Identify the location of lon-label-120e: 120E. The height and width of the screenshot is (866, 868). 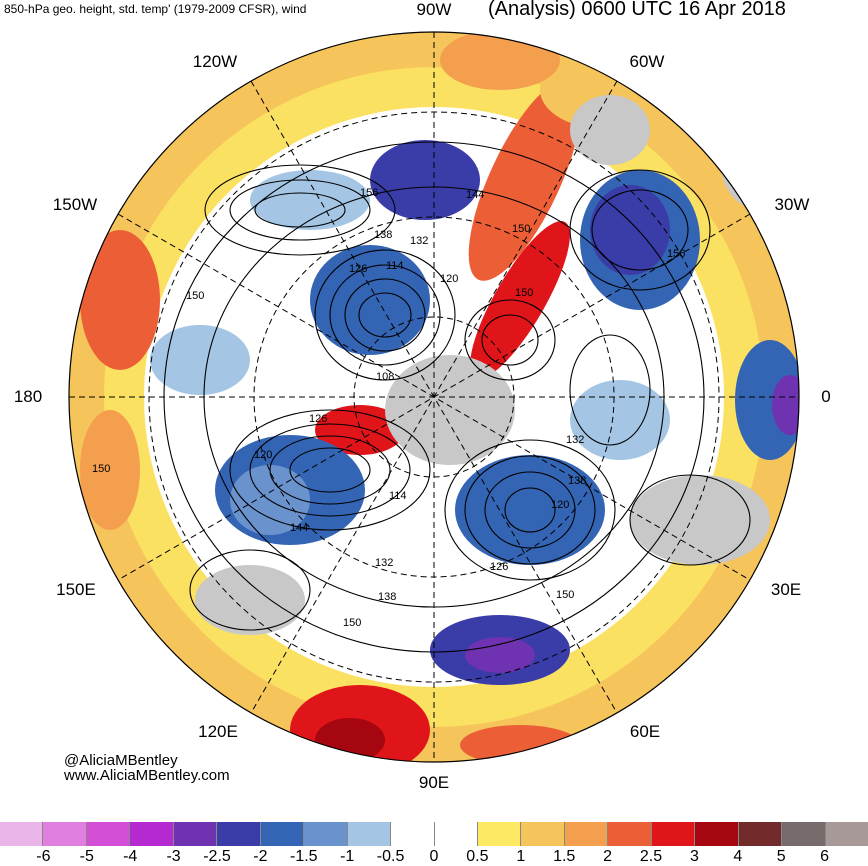
(218, 731).